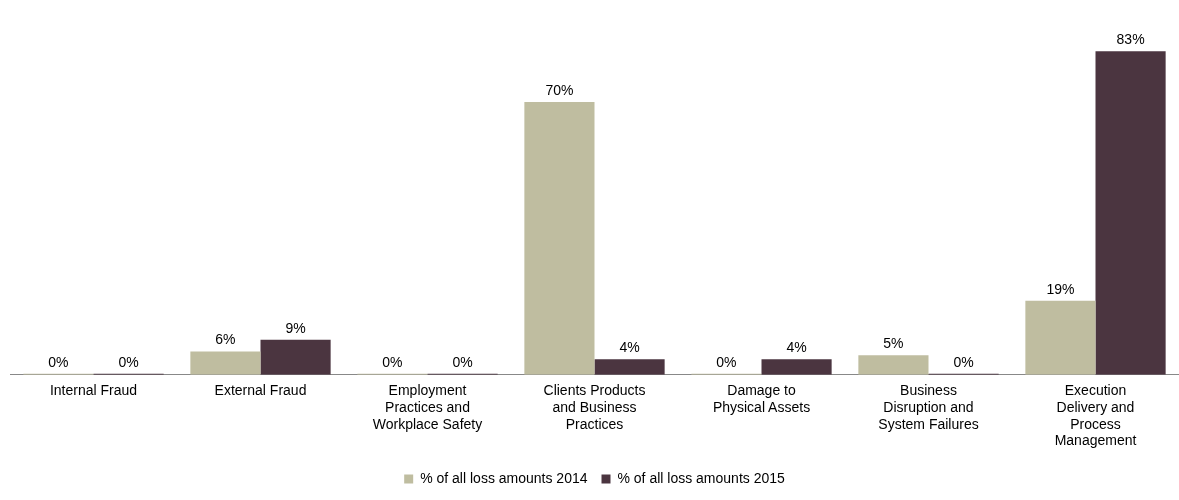  I want to click on data-label: 19%, so click(1060, 288).